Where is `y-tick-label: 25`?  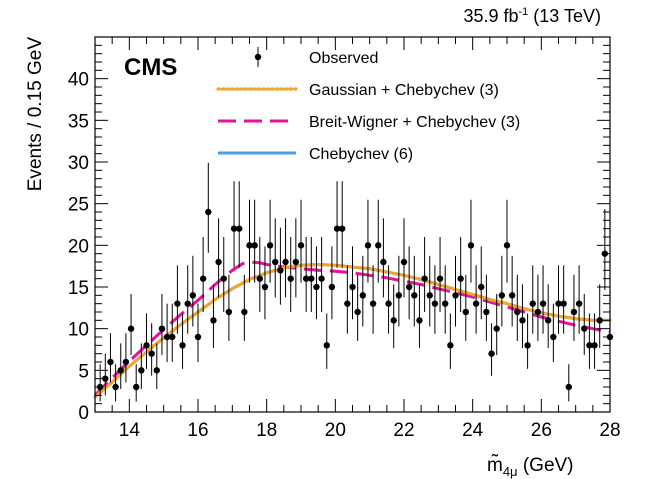
y-tick-label: 25 is located at coordinates (78, 205).